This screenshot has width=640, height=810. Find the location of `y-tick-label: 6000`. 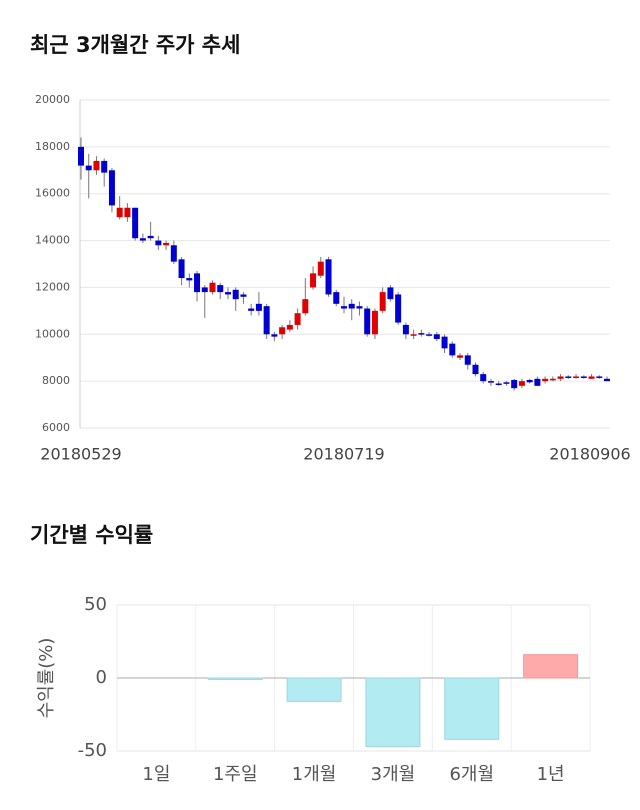

y-tick-label: 6000 is located at coordinates (56, 427).